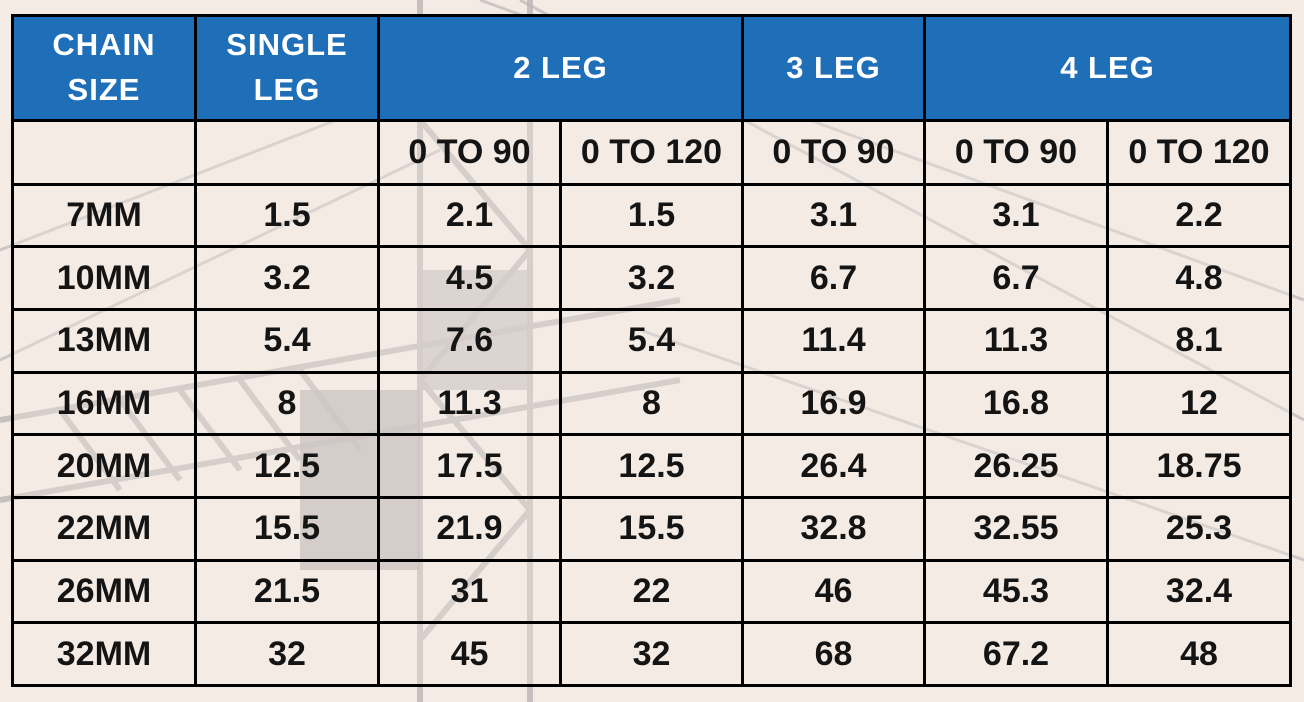 The height and width of the screenshot is (702, 1304). Describe the element at coordinates (104, 341) in the screenshot. I see `chain-size-cell: 13MM` at that location.